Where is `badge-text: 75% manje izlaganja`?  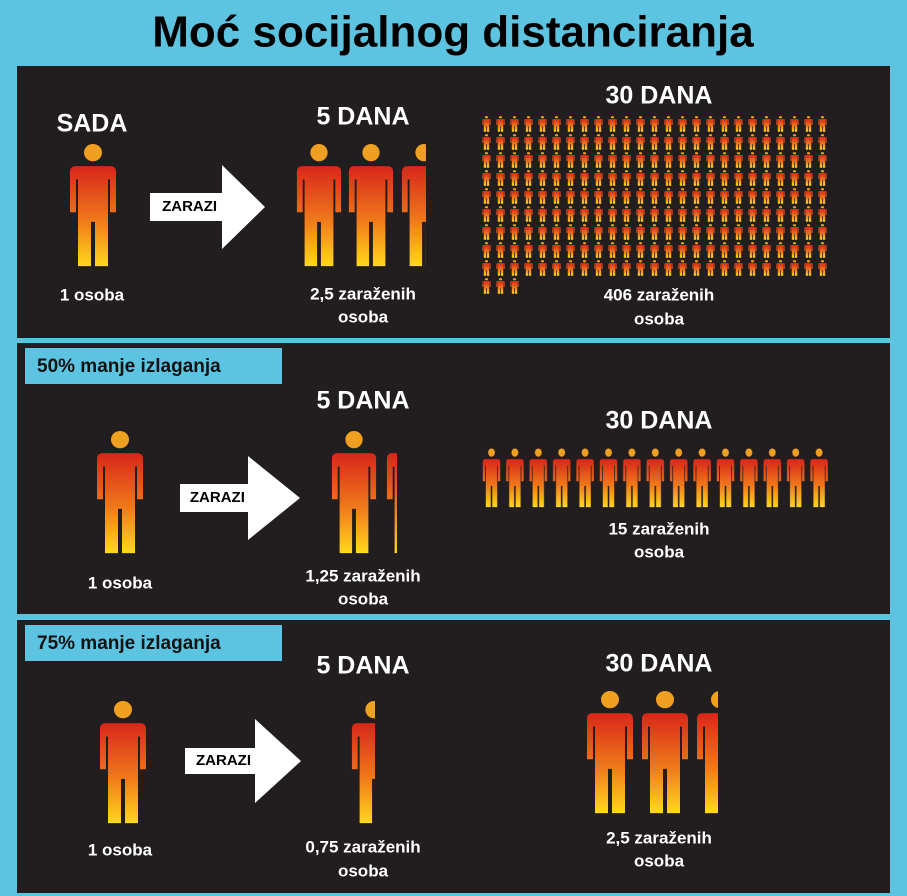 badge-text: 75% manje izlaganja is located at coordinates (129, 643).